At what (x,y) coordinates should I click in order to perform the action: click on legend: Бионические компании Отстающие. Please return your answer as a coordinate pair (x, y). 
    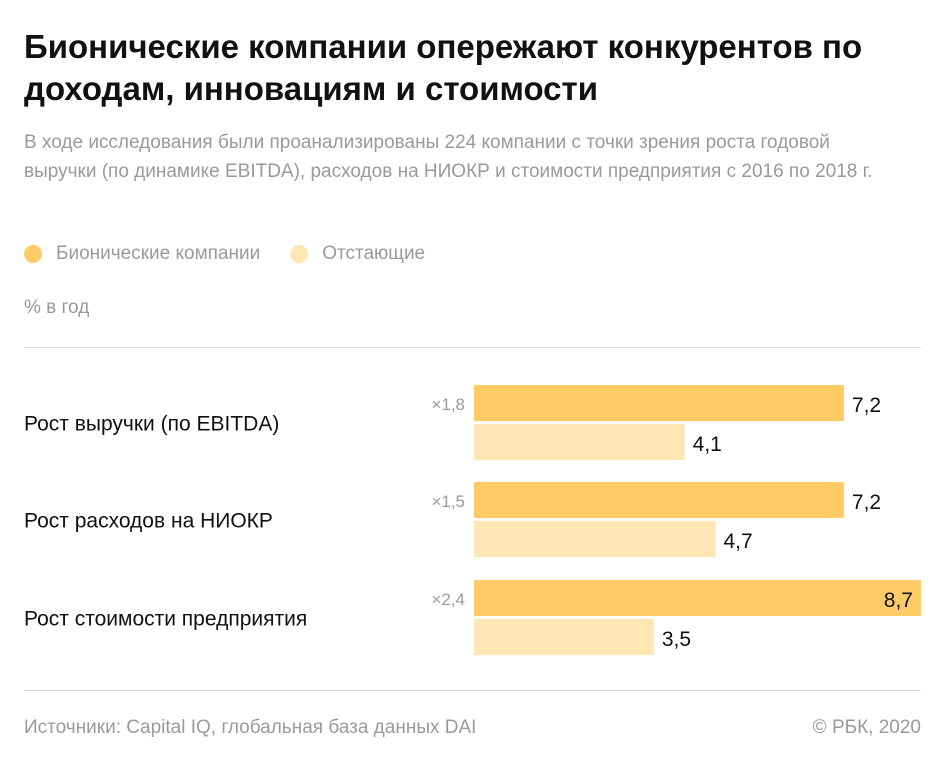
    Looking at the image, I should click on (239, 254).